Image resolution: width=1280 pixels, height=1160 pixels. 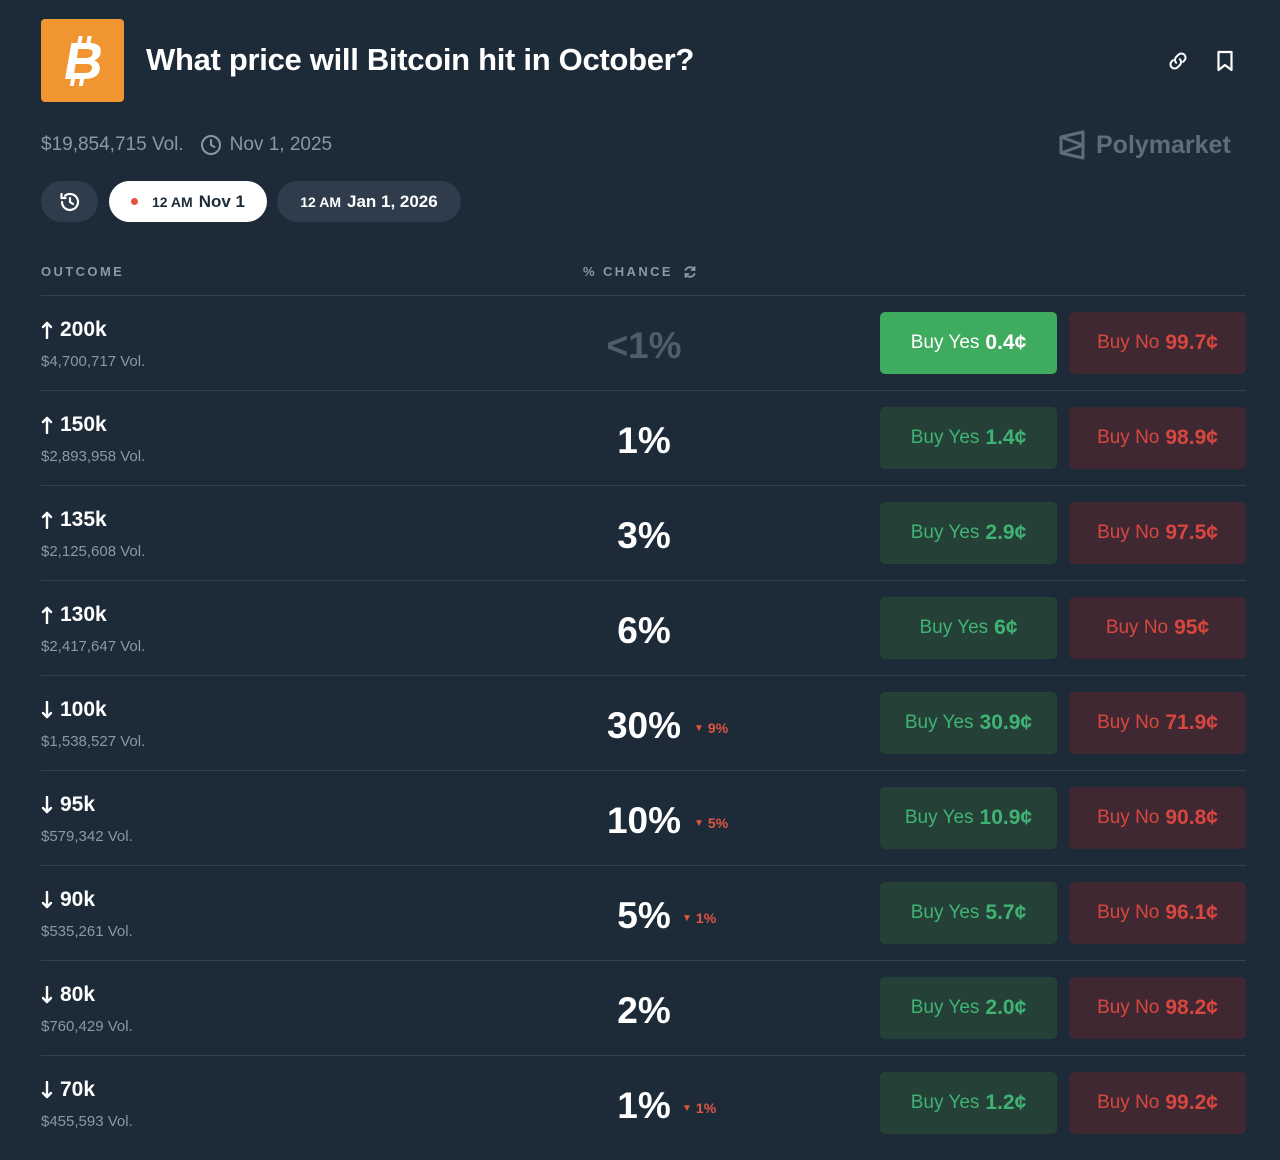 I want to click on chance-column-header: % CHANCE, so click(x=640, y=271).